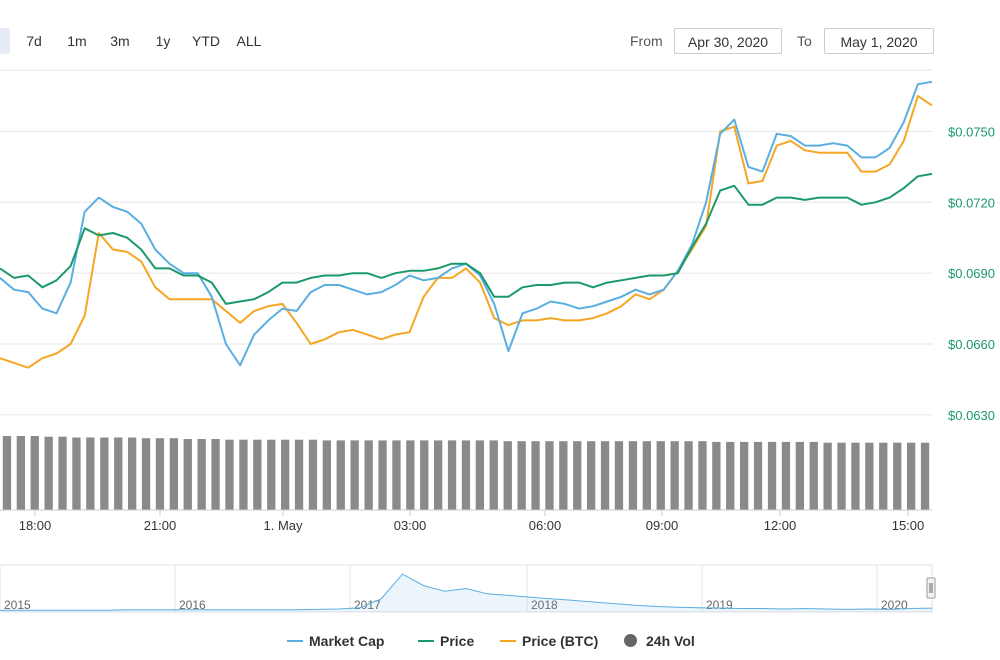 The width and height of the screenshot is (1000, 660). Describe the element at coordinates (5, 41) in the screenshot. I see `range-button-1d` at that location.